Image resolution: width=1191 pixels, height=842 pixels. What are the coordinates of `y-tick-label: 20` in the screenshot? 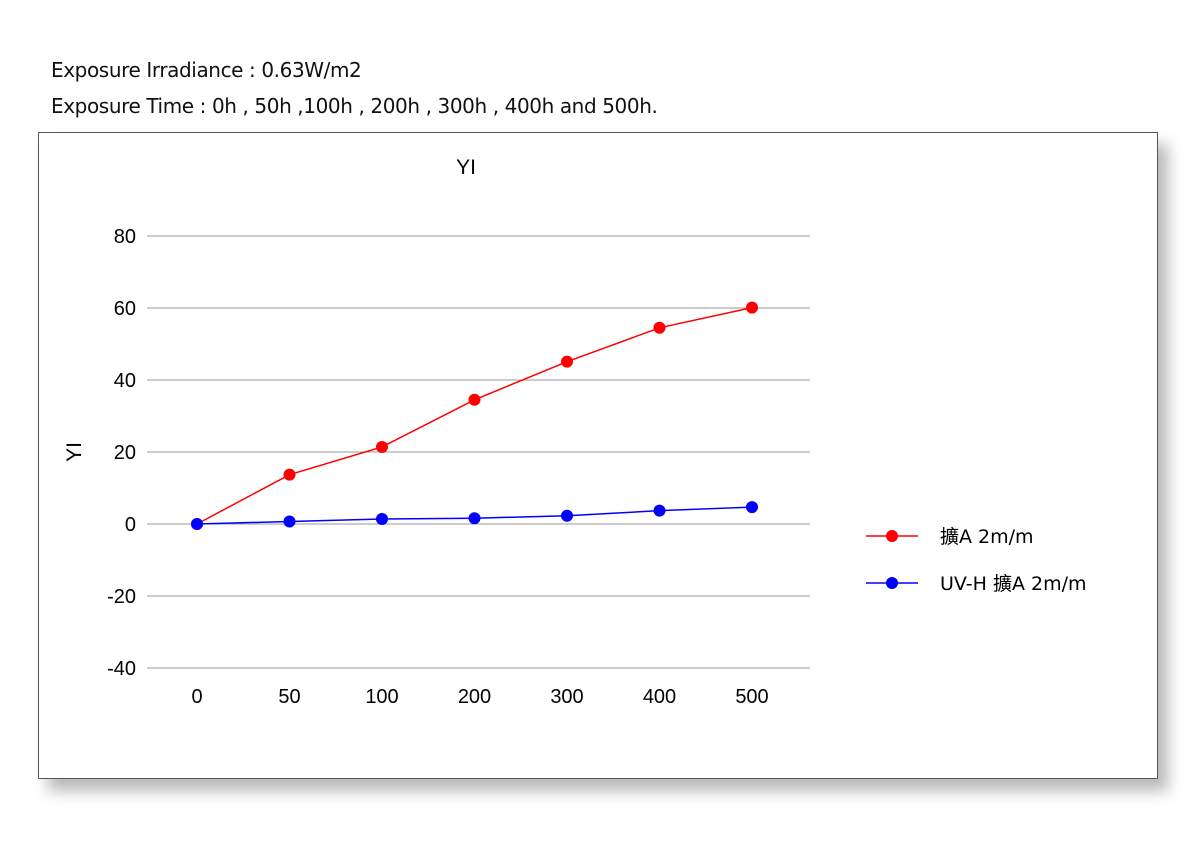 It's located at (125, 453).